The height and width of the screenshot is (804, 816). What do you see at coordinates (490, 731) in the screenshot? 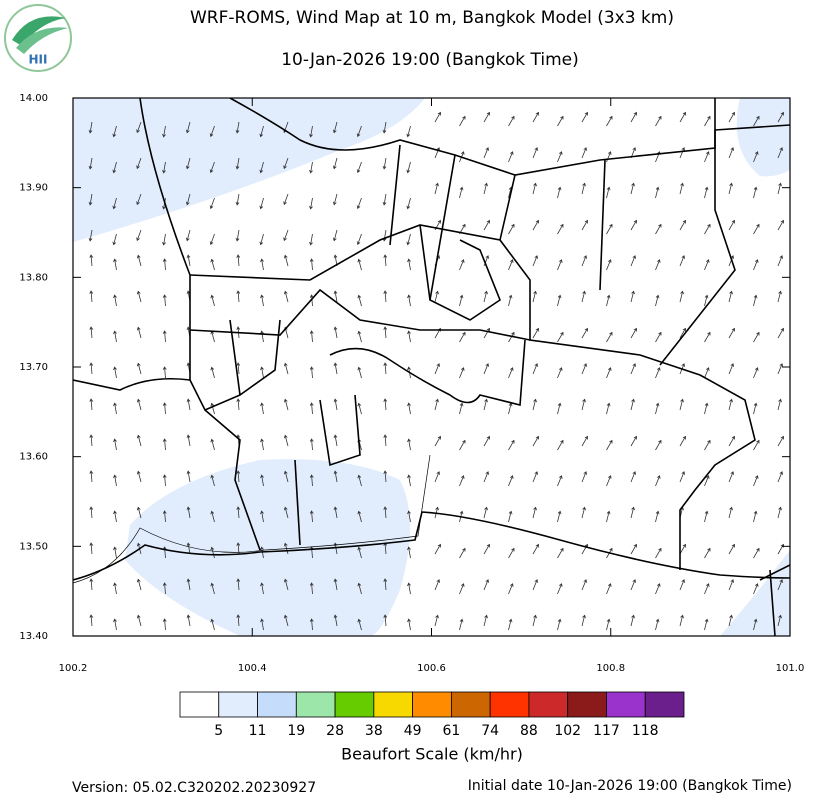
I see `colorbar-label: 74` at bounding box center [490, 731].